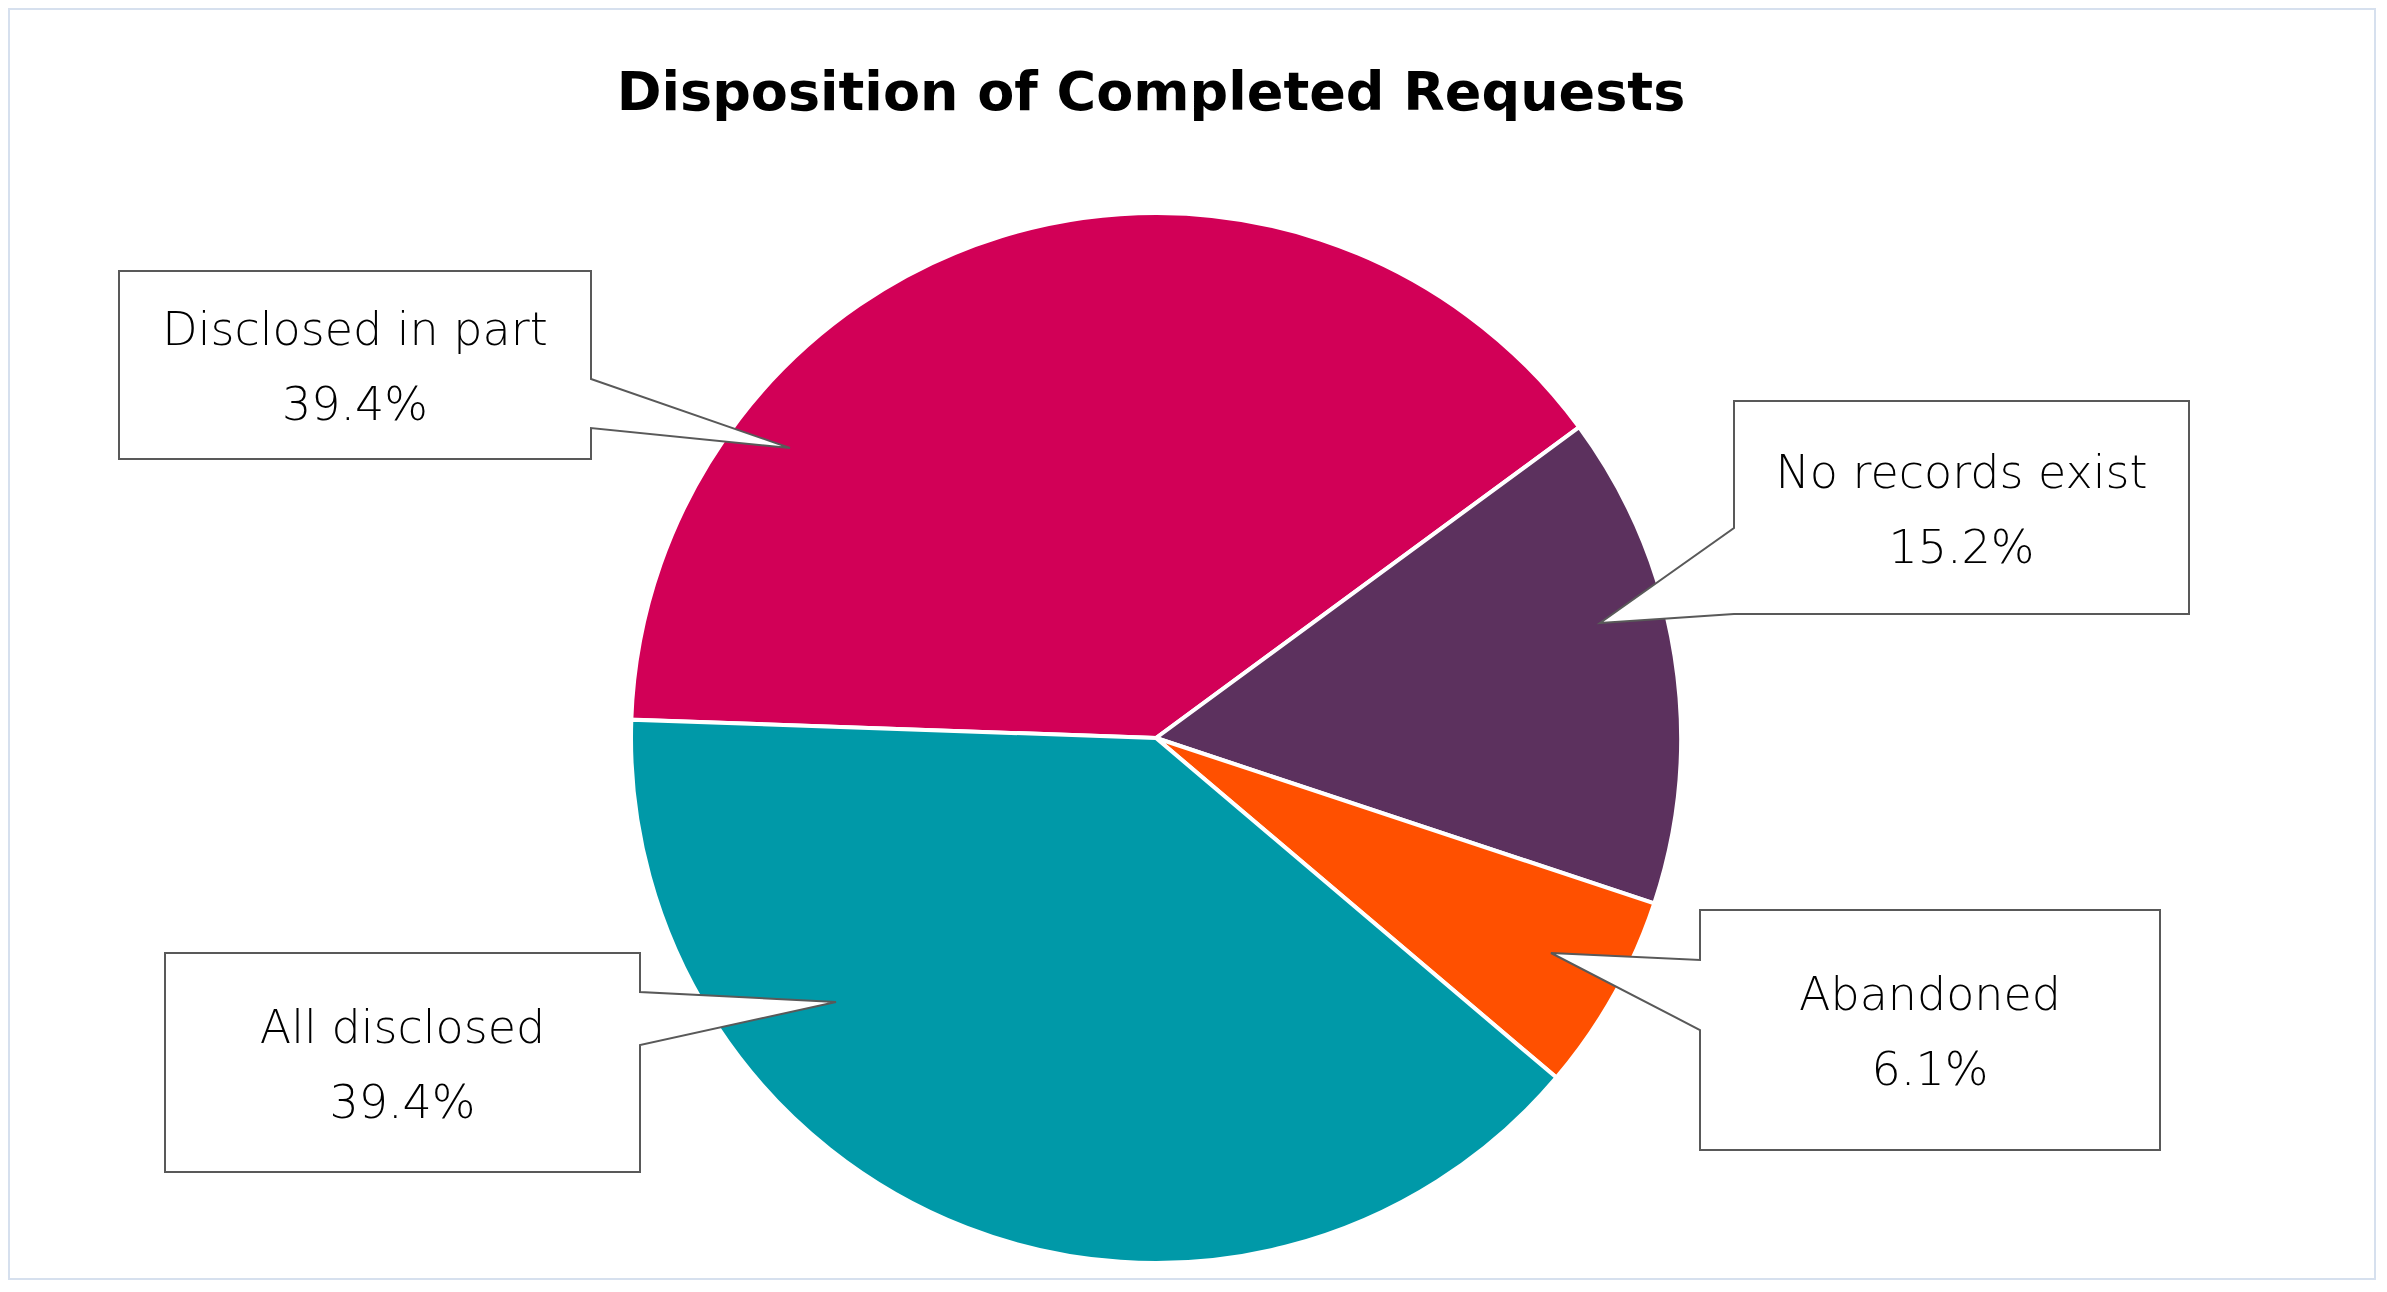 Image resolution: width=2387 pixels, height=1292 pixels. What do you see at coordinates (1961, 546) in the screenshot?
I see `data-label: 15.2%` at bounding box center [1961, 546].